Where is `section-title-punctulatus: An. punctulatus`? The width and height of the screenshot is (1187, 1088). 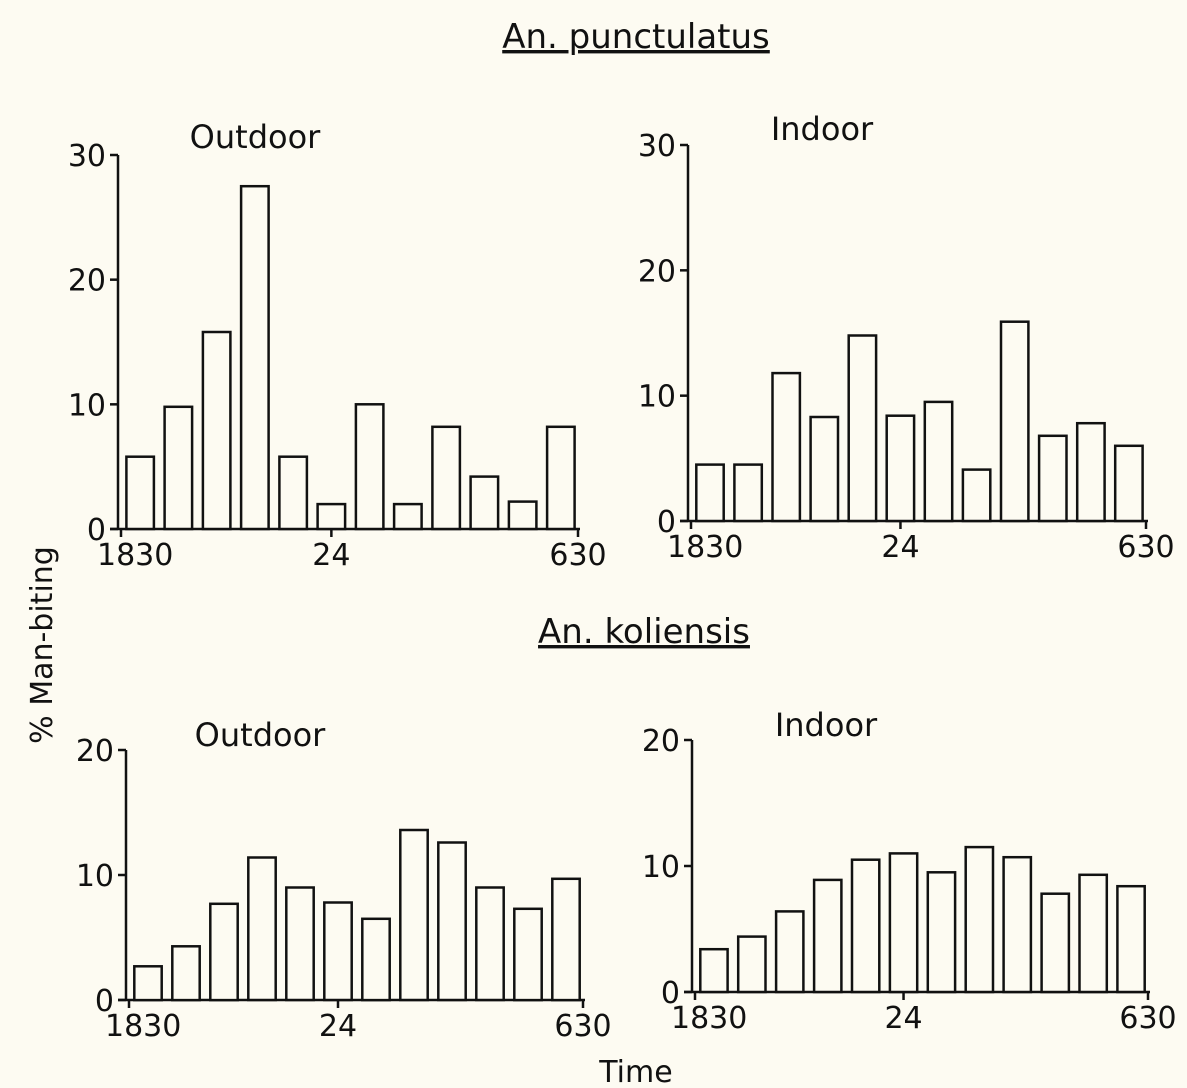 section-title-punctulatus: An. punctulatus is located at coordinates (636, 37).